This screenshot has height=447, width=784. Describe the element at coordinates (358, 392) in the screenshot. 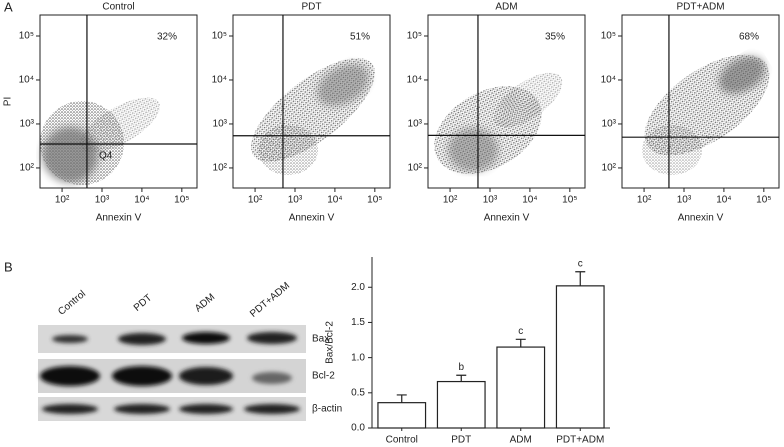

I see `y-tick-label: 0.5` at that location.